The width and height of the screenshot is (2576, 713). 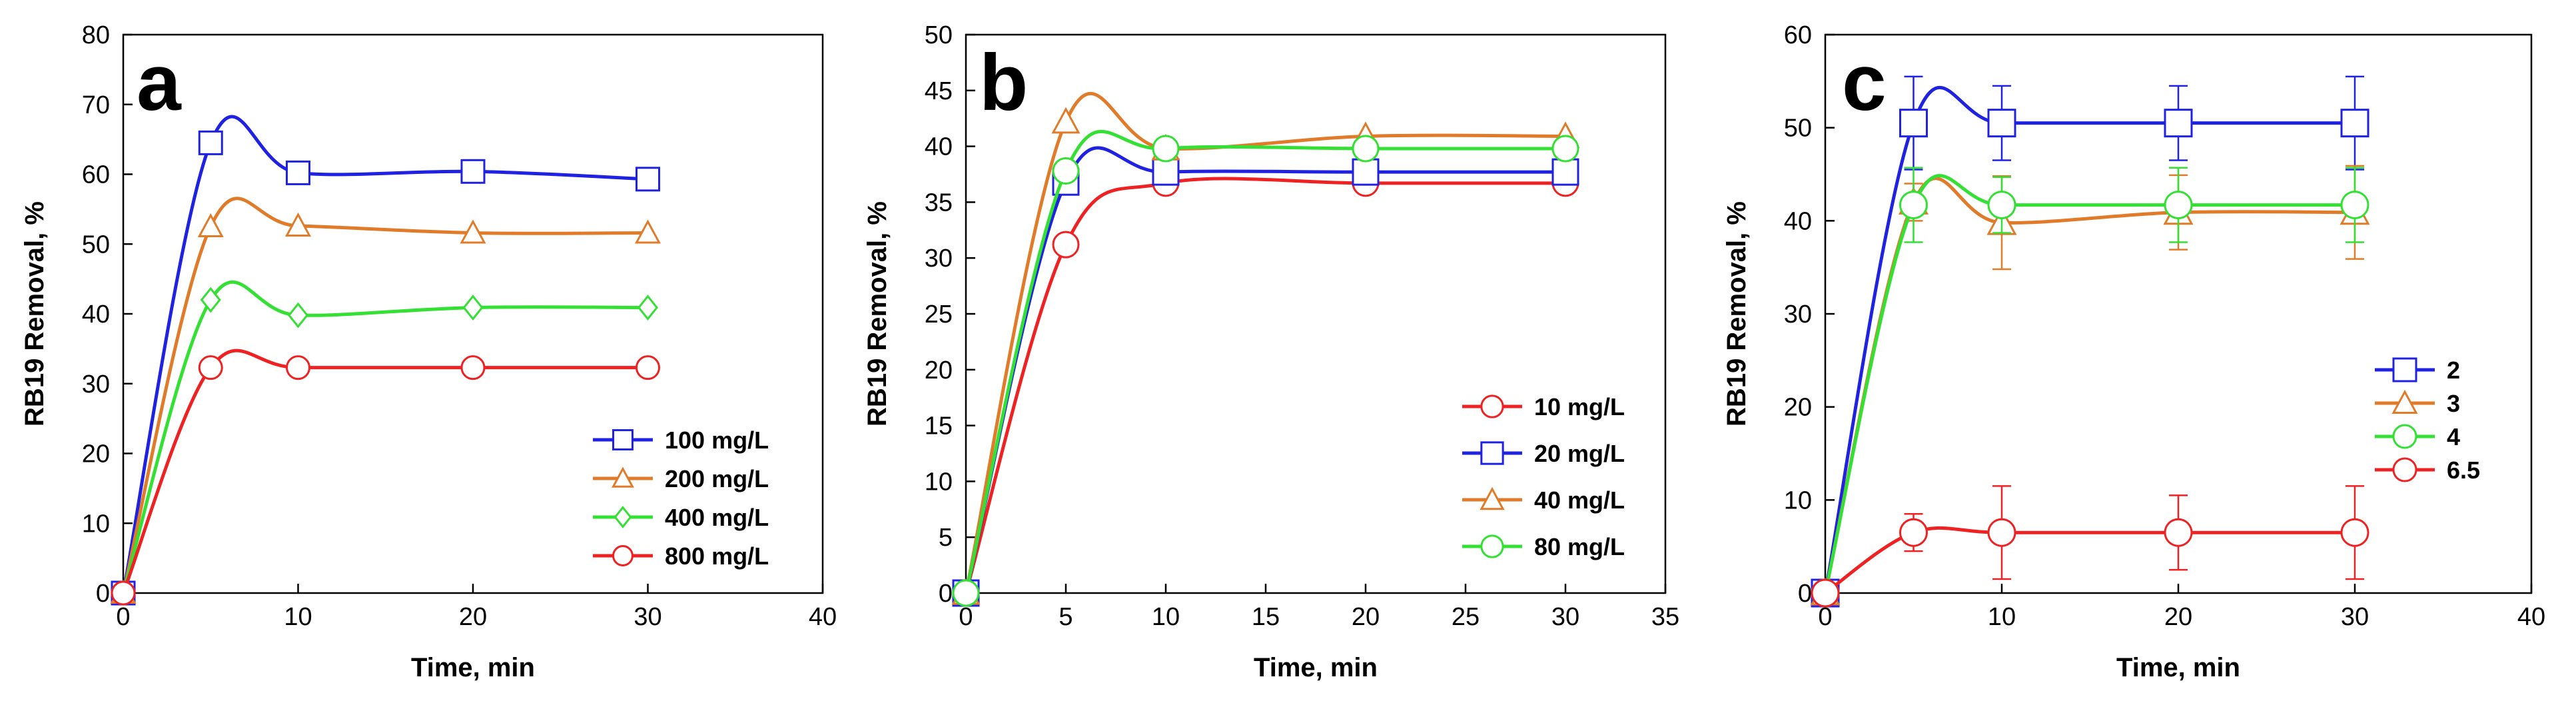 I want to click on legend: 10 mg/L 20 mg/L 40 mg/L 80 mg/L, so click(x=1543, y=476).